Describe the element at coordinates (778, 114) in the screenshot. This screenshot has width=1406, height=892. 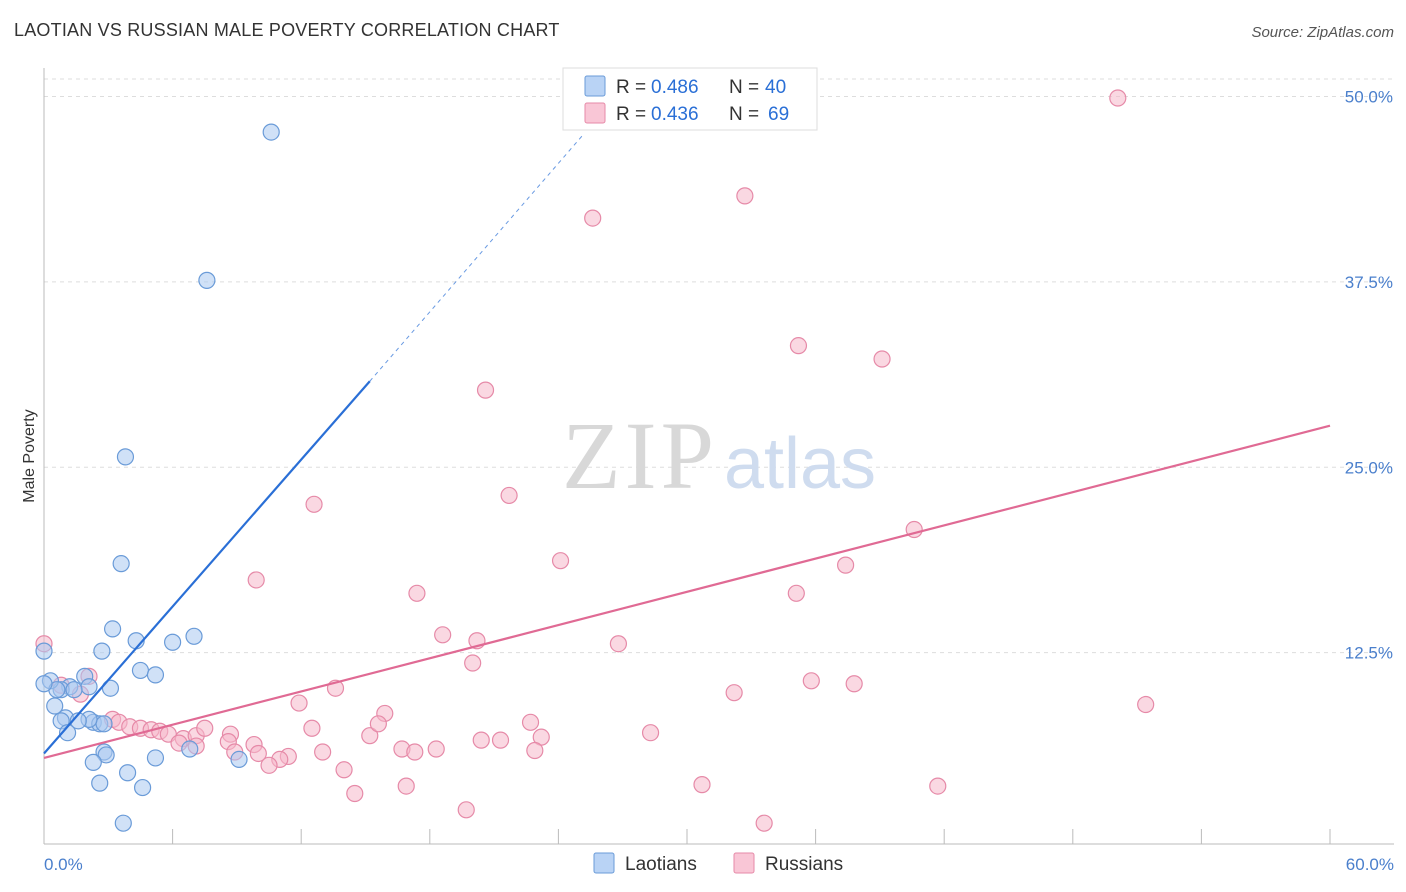
I see `russians-n-value: 69` at that location.